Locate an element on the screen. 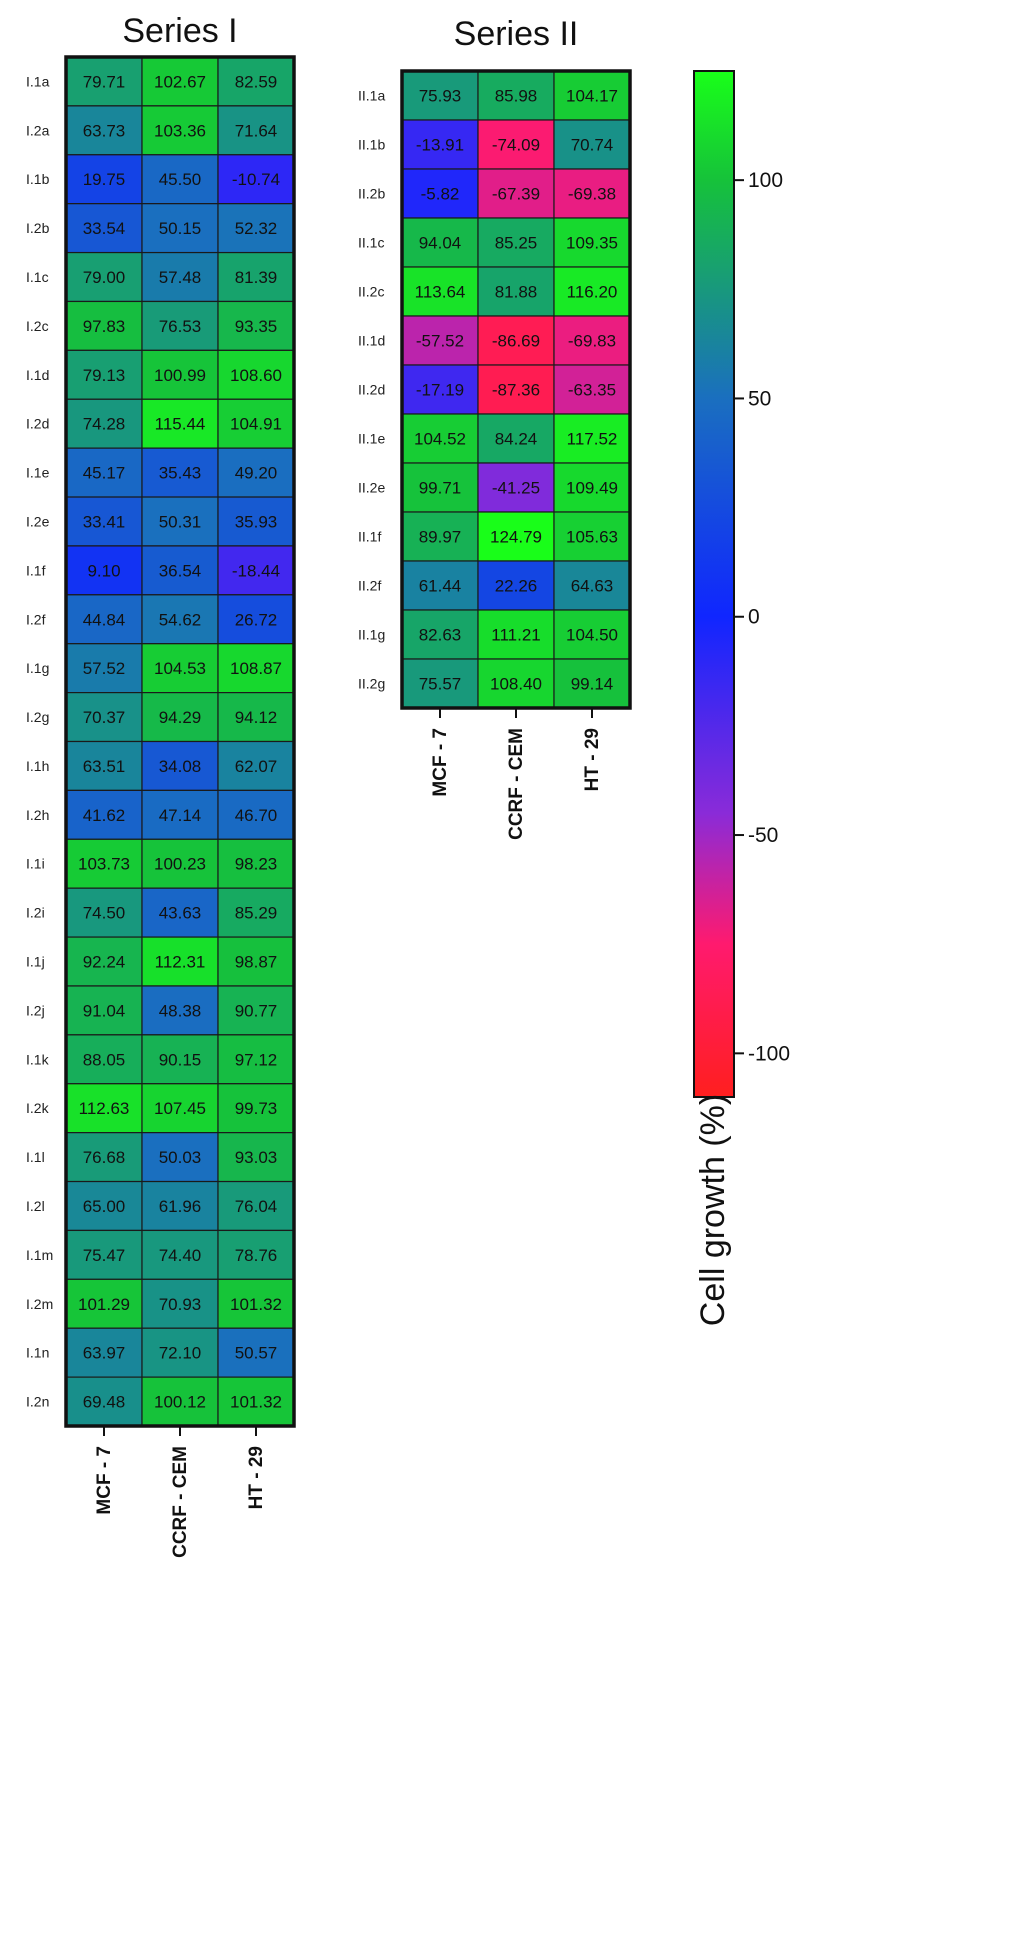 The width and height of the screenshot is (1013, 1958). cell-value-label: 72.10 is located at coordinates (180, 1353).